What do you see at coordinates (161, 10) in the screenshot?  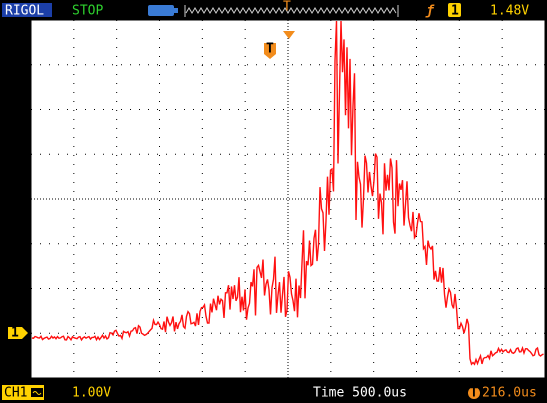 I see `memory-icon` at bounding box center [161, 10].